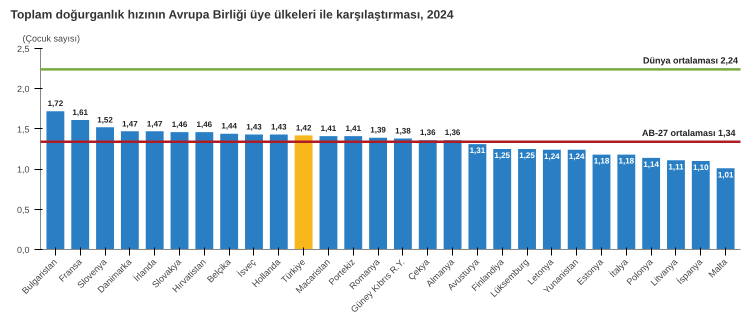 This screenshot has width=750, height=321. I want to click on data-label: 1,52, so click(105, 119).